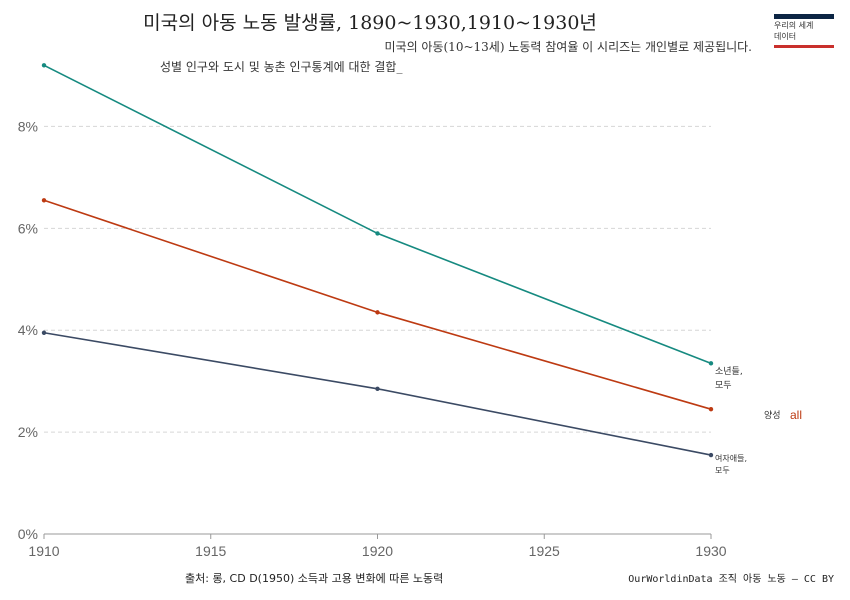 The image size is (850, 600). I want to click on label-girls-line1: 여자애들,, so click(731, 458).